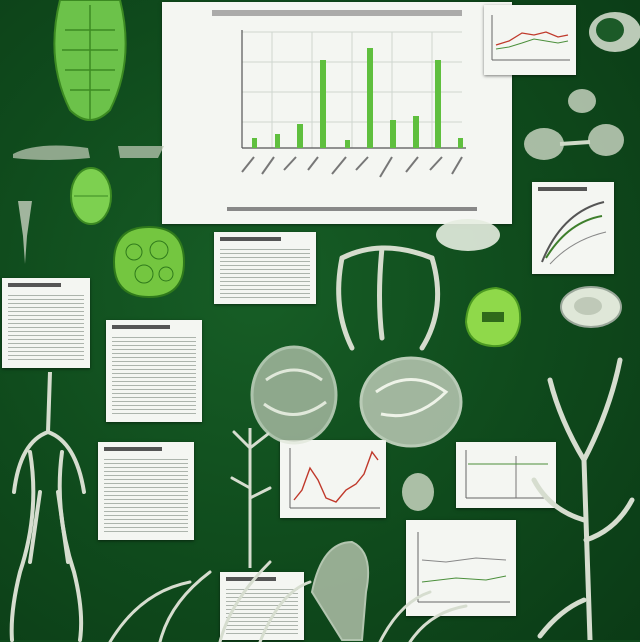 This screenshot has width=640, height=642. Describe the element at coordinates (388, 298) in the screenshot. I see `pale-bone-specimen` at that location.